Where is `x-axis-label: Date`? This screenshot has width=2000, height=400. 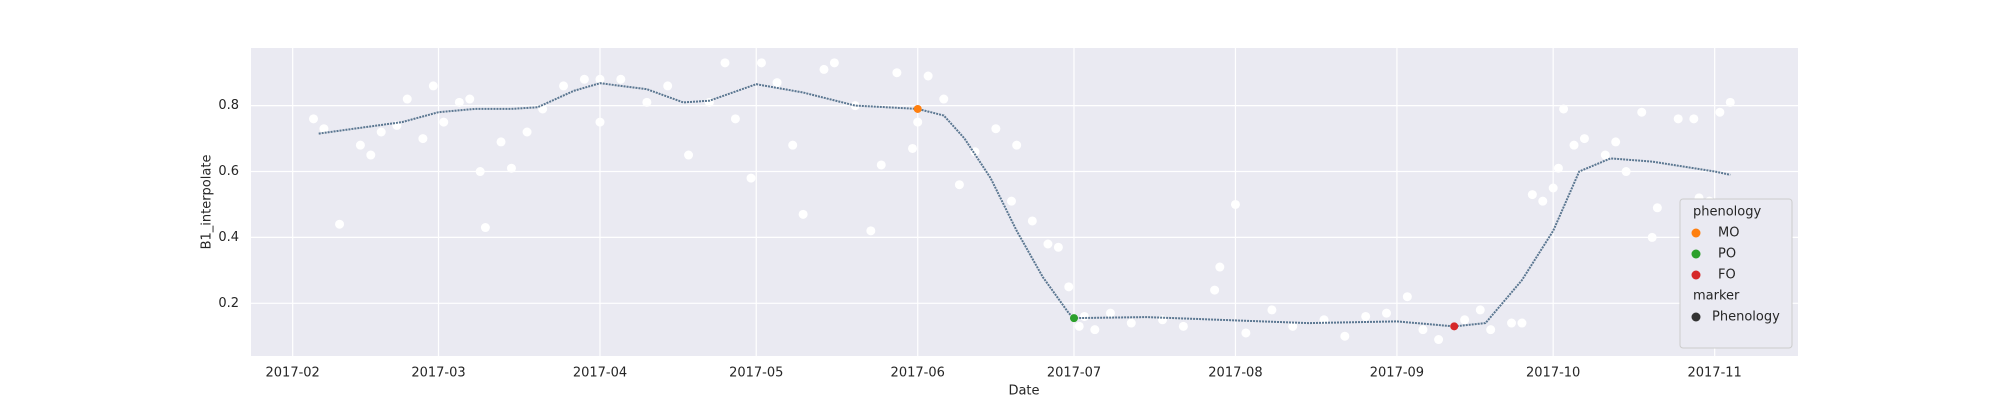
x-axis-label: Date is located at coordinates (1023, 391).